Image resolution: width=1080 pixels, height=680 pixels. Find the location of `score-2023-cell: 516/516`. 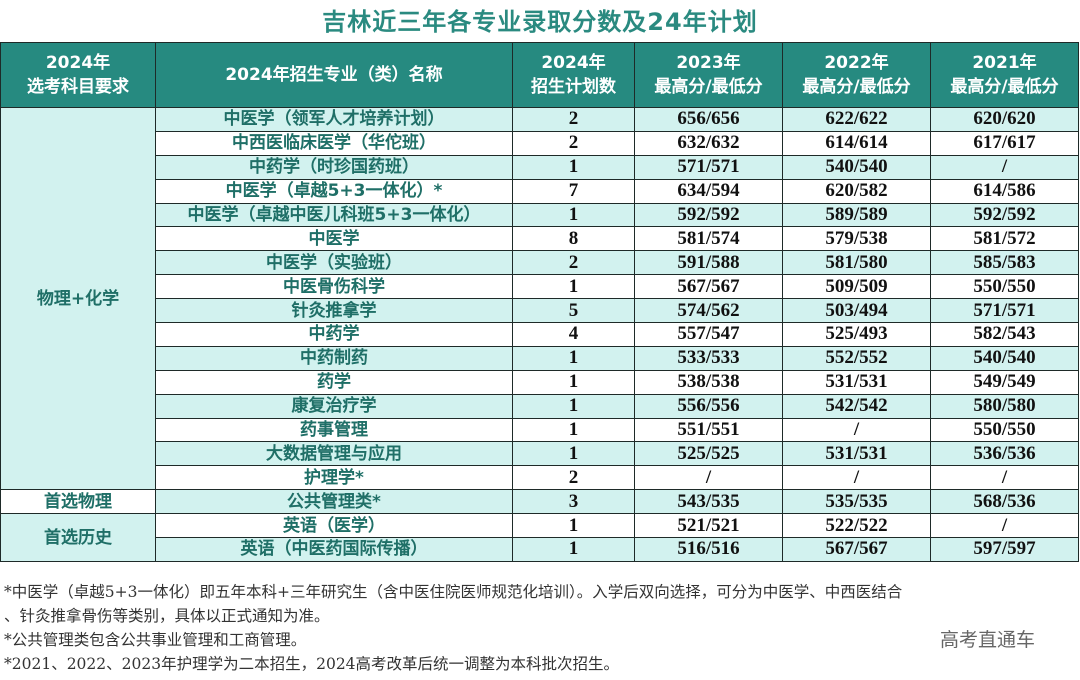

score-2023-cell: 516/516 is located at coordinates (708, 549).